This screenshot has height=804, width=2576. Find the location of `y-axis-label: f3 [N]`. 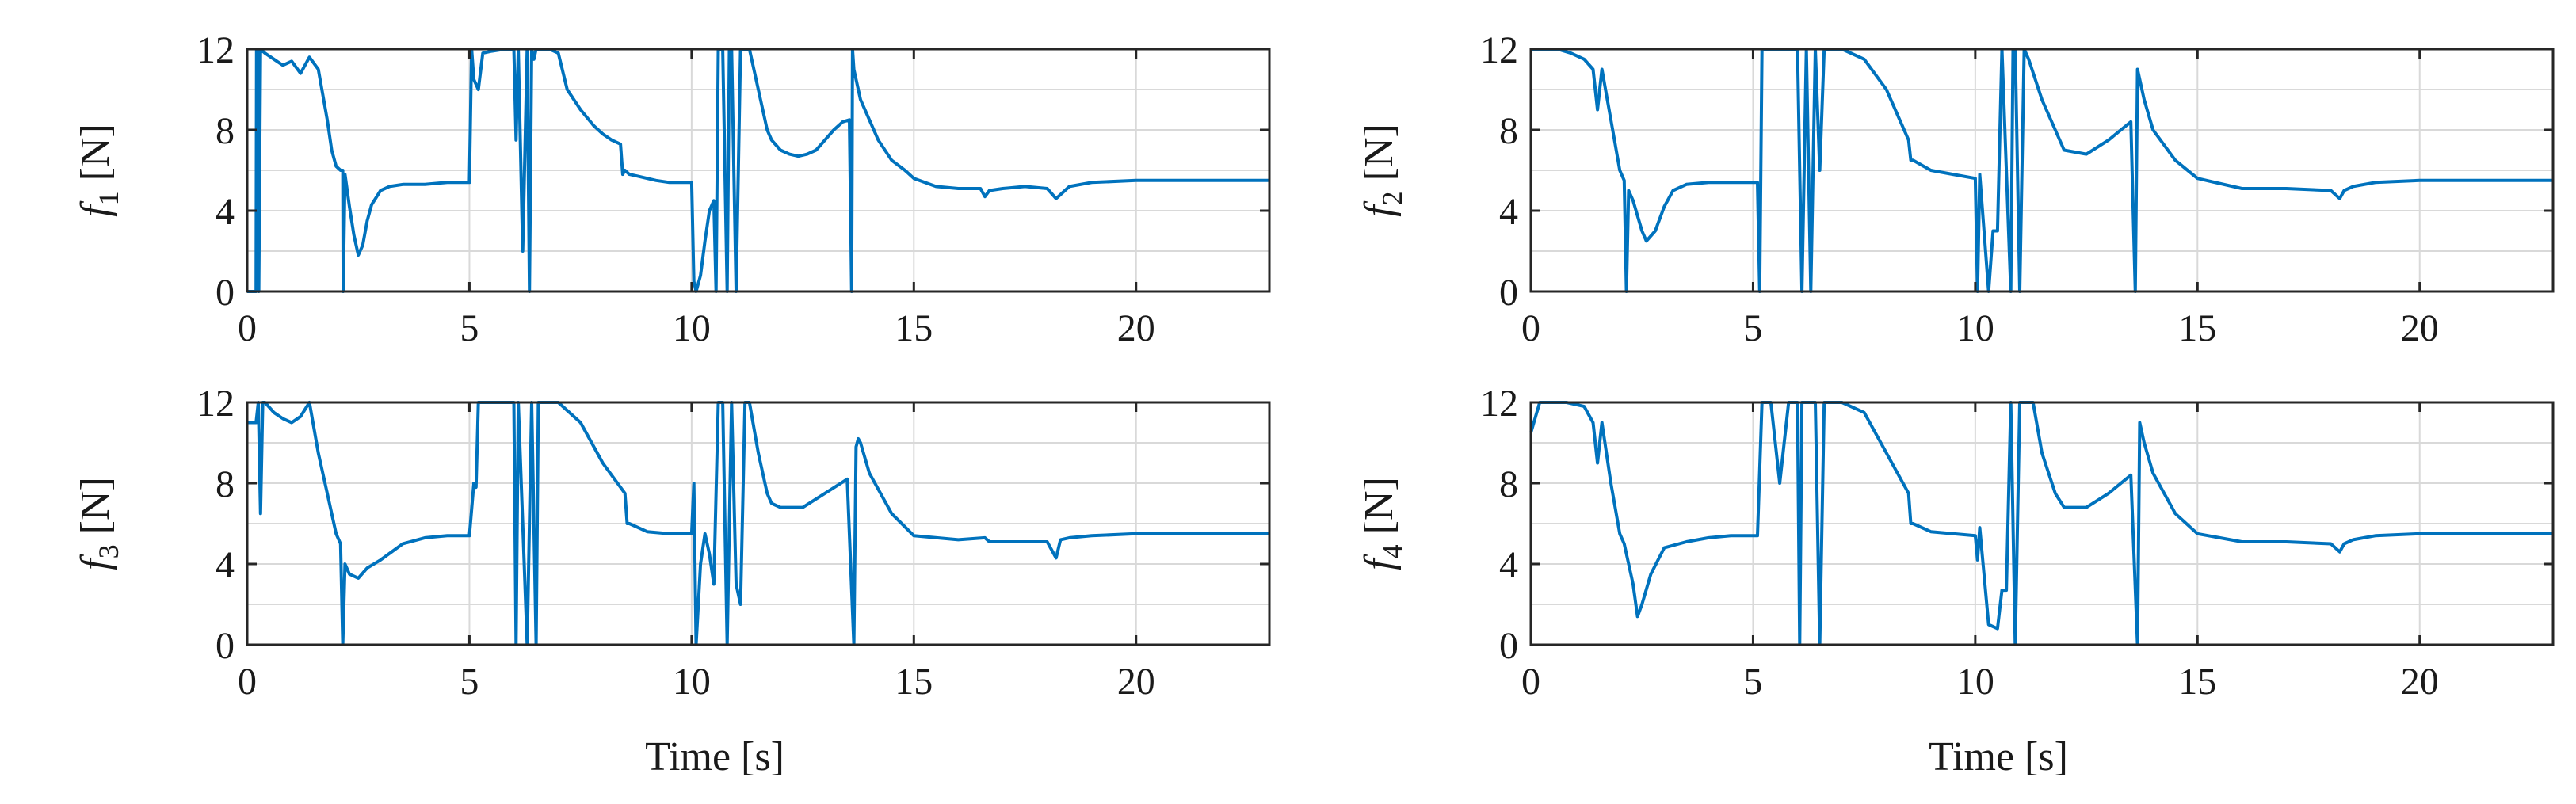

y-axis-label: f3 [N] is located at coordinates (98, 523).